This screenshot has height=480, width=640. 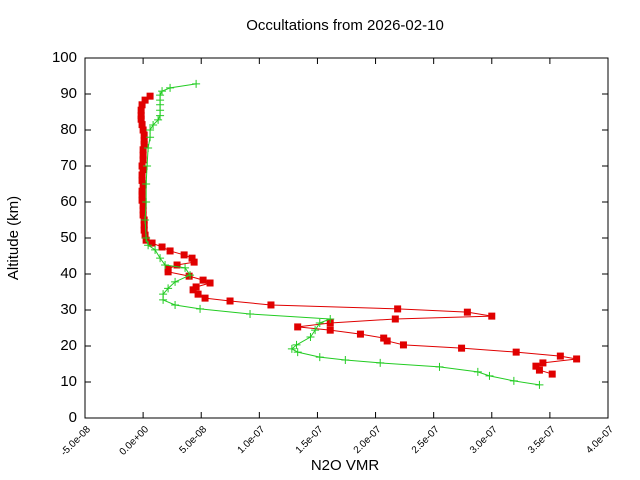 I want to click on x-axis-label: N2O VMR, so click(x=345, y=465).